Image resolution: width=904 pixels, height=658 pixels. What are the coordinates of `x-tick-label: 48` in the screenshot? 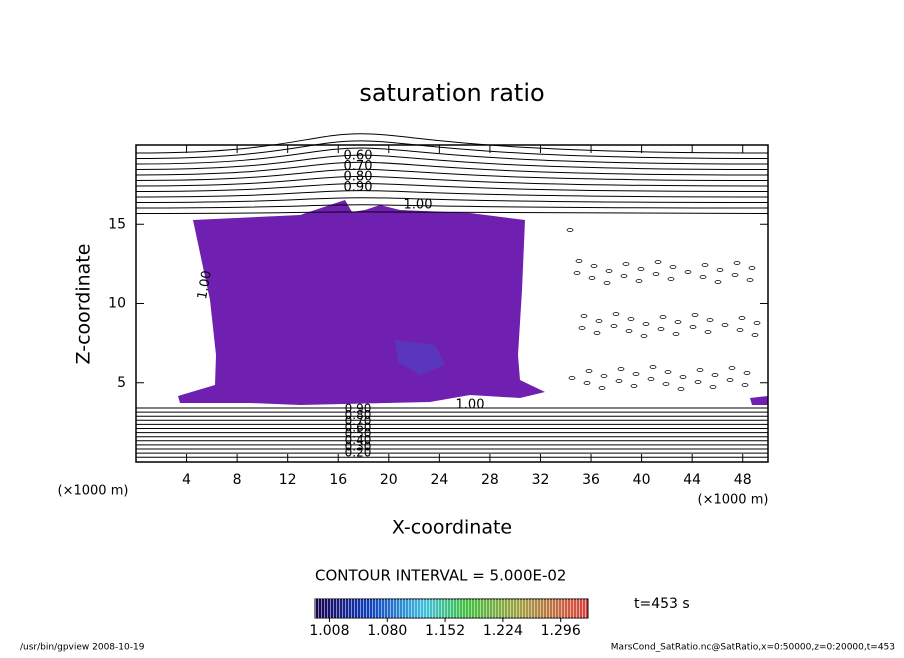 It's located at (743, 480).